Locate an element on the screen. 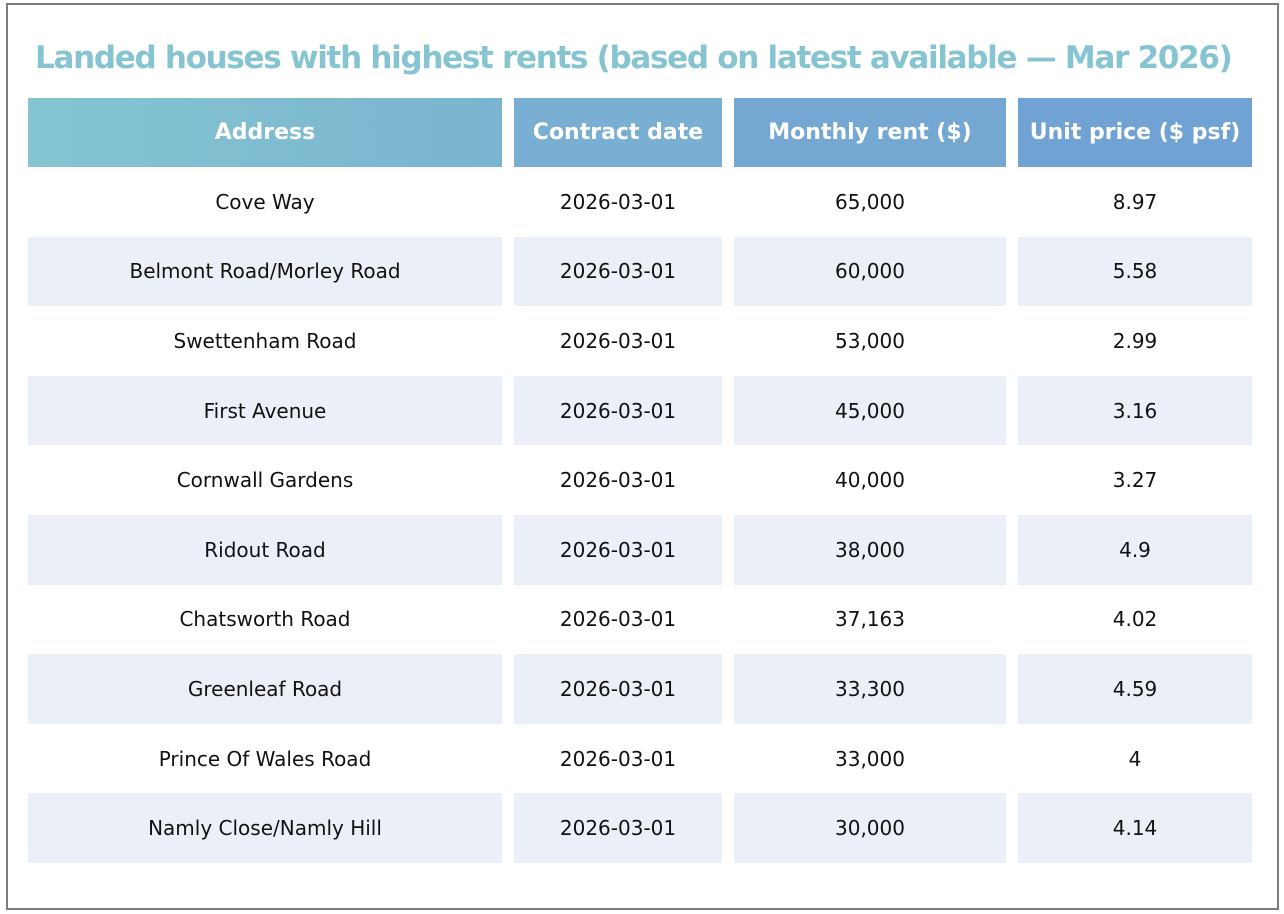 The image size is (1284, 914). cell-unit-price: 5.58 is located at coordinates (1135, 271).